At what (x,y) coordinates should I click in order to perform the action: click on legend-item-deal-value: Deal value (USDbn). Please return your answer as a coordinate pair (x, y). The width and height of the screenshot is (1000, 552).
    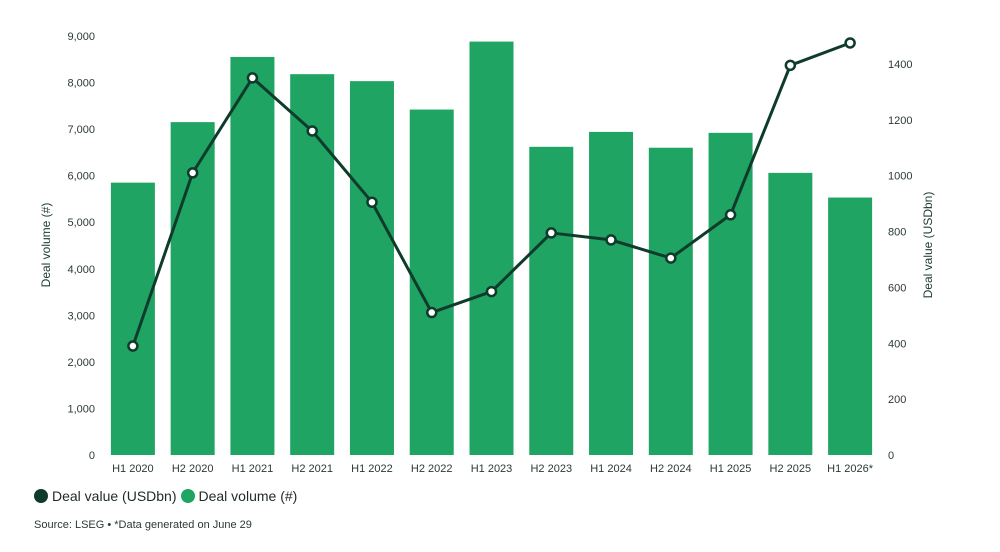
    Looking at the image, I should click on (105, 496).